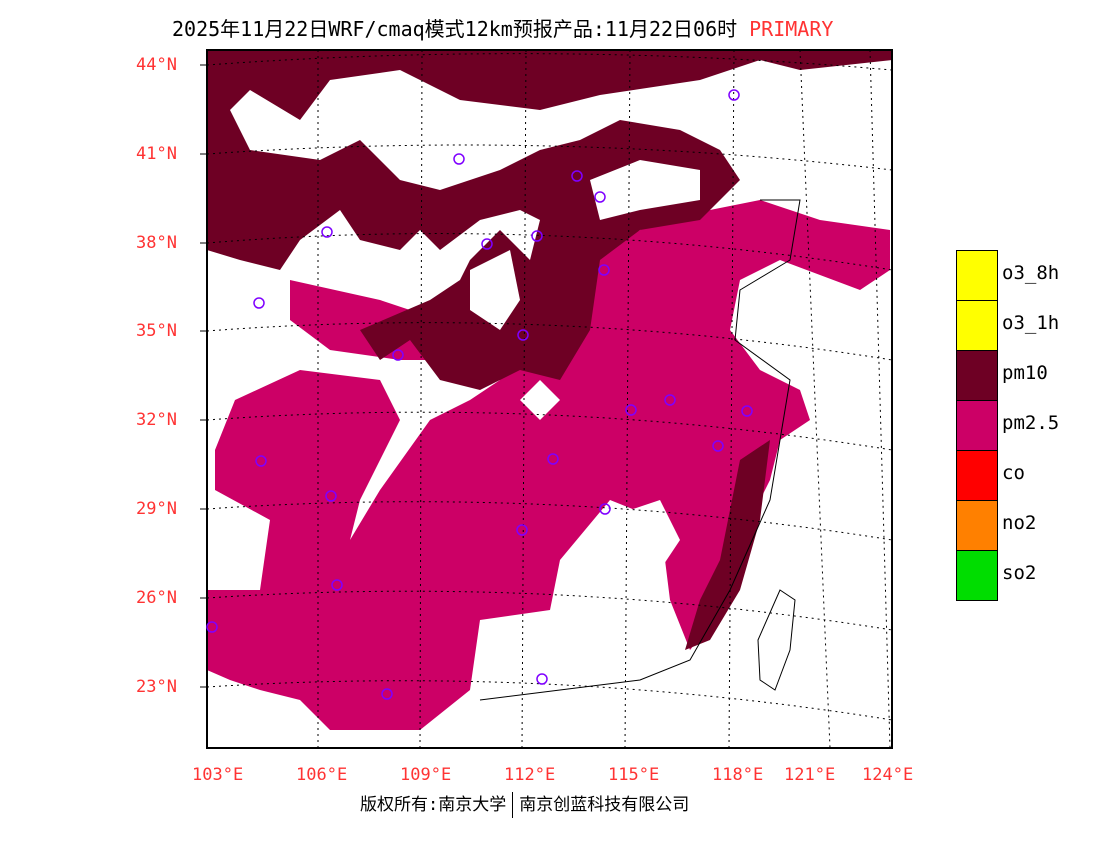  Describe the element at coordinates (156, 687) in the screenshot. I see `lat-tick: 23°N` at that location.